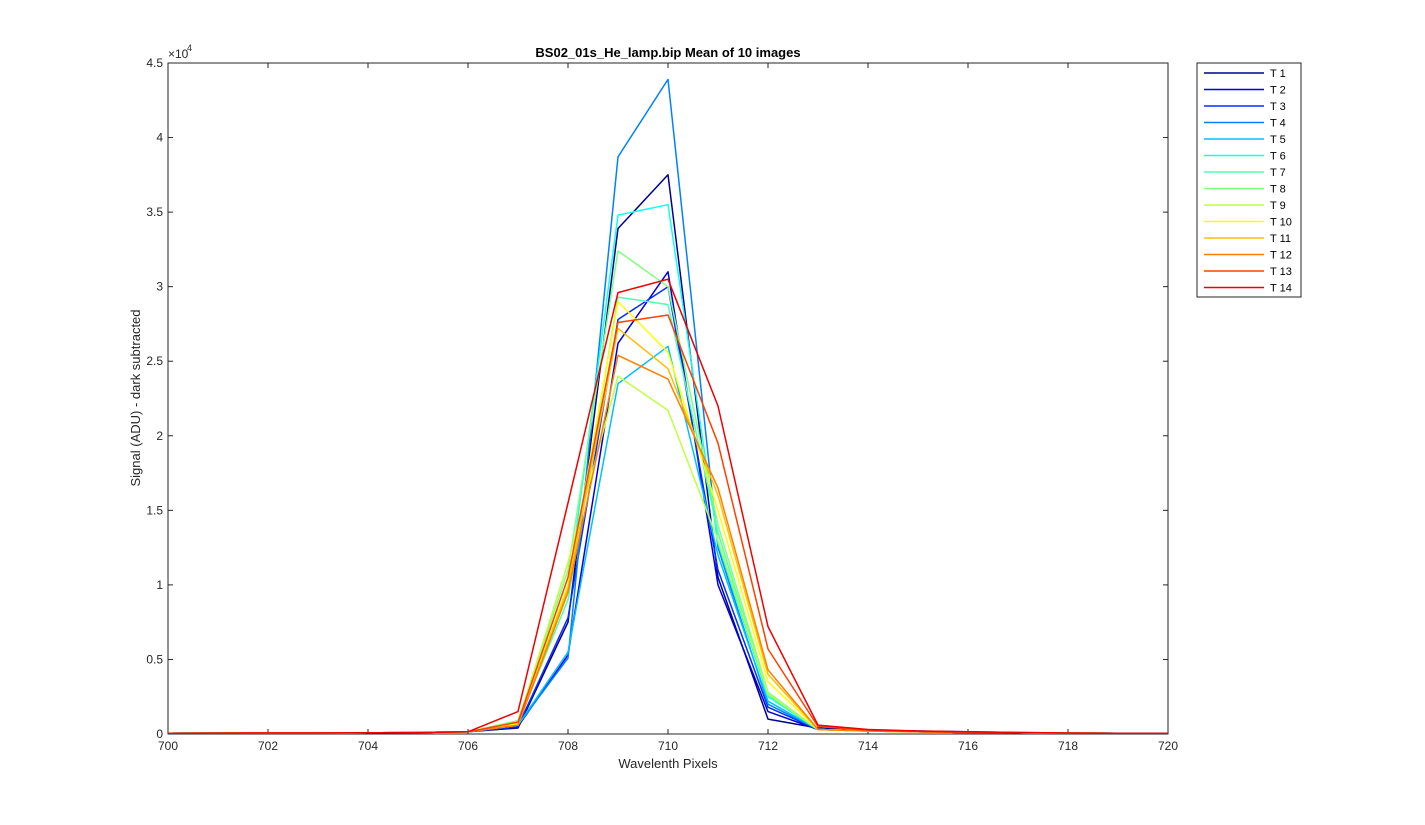 This screenshot has height=825, width=1425. What do you see at coordinates (168, 746) in the screenshot?
I see `x-tick-label: 700` at bounding box center [168, 746].